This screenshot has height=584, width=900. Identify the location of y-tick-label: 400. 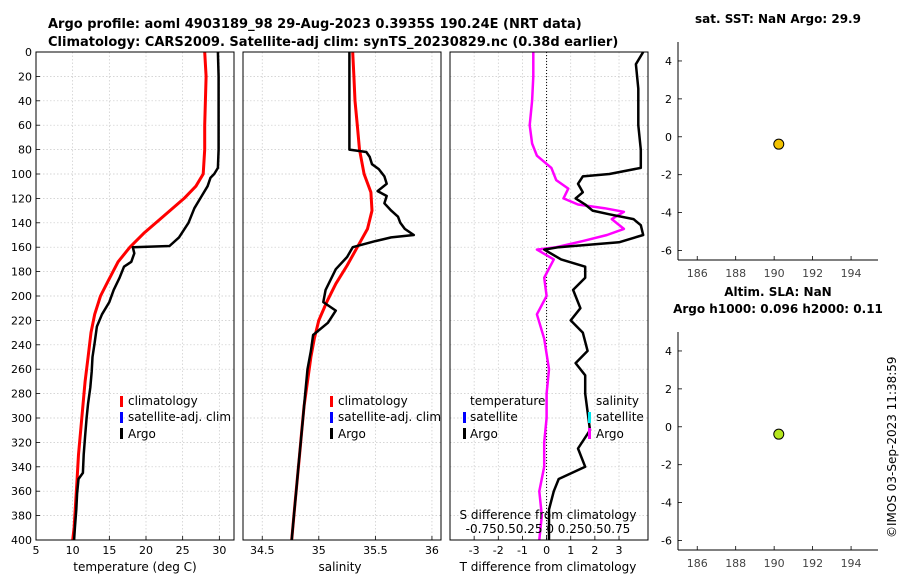
(21, 540).